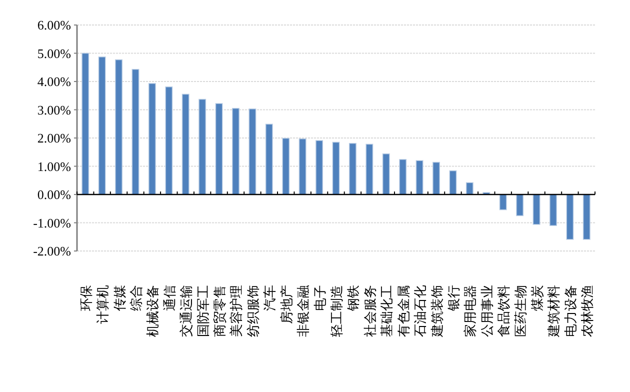 This screenshot has height=392, width=630. What do you see at coordinates (421, 311) in the screenshot?
I see `x-tick-label: 石油石化` at bounding box center [421, 311].